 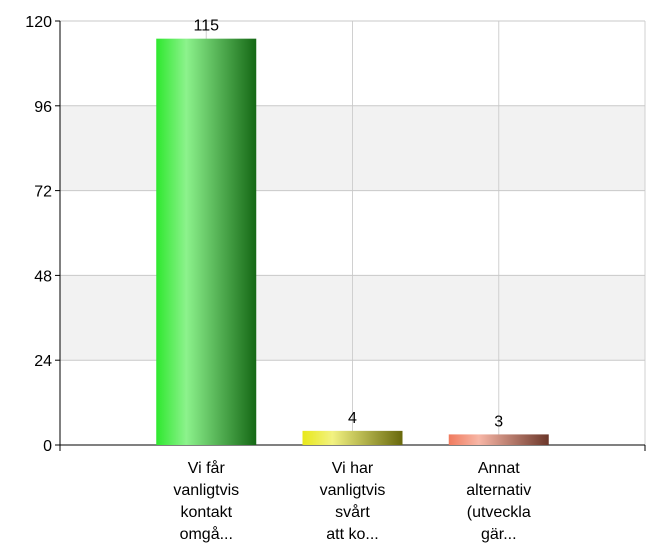 I want to click on y-tick-label: 24, so click(x=43, y=361).